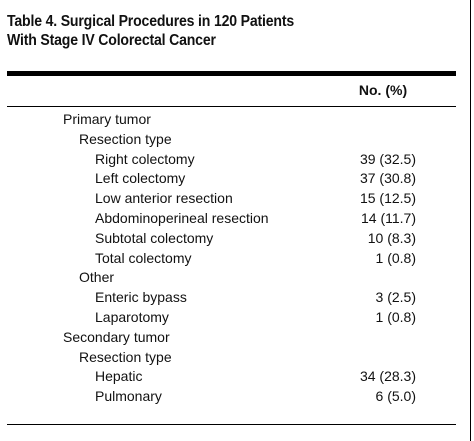 The width and height of the screenshot is (474, 441). I want to click on row-label: Laparotomy, so click(132, 317).